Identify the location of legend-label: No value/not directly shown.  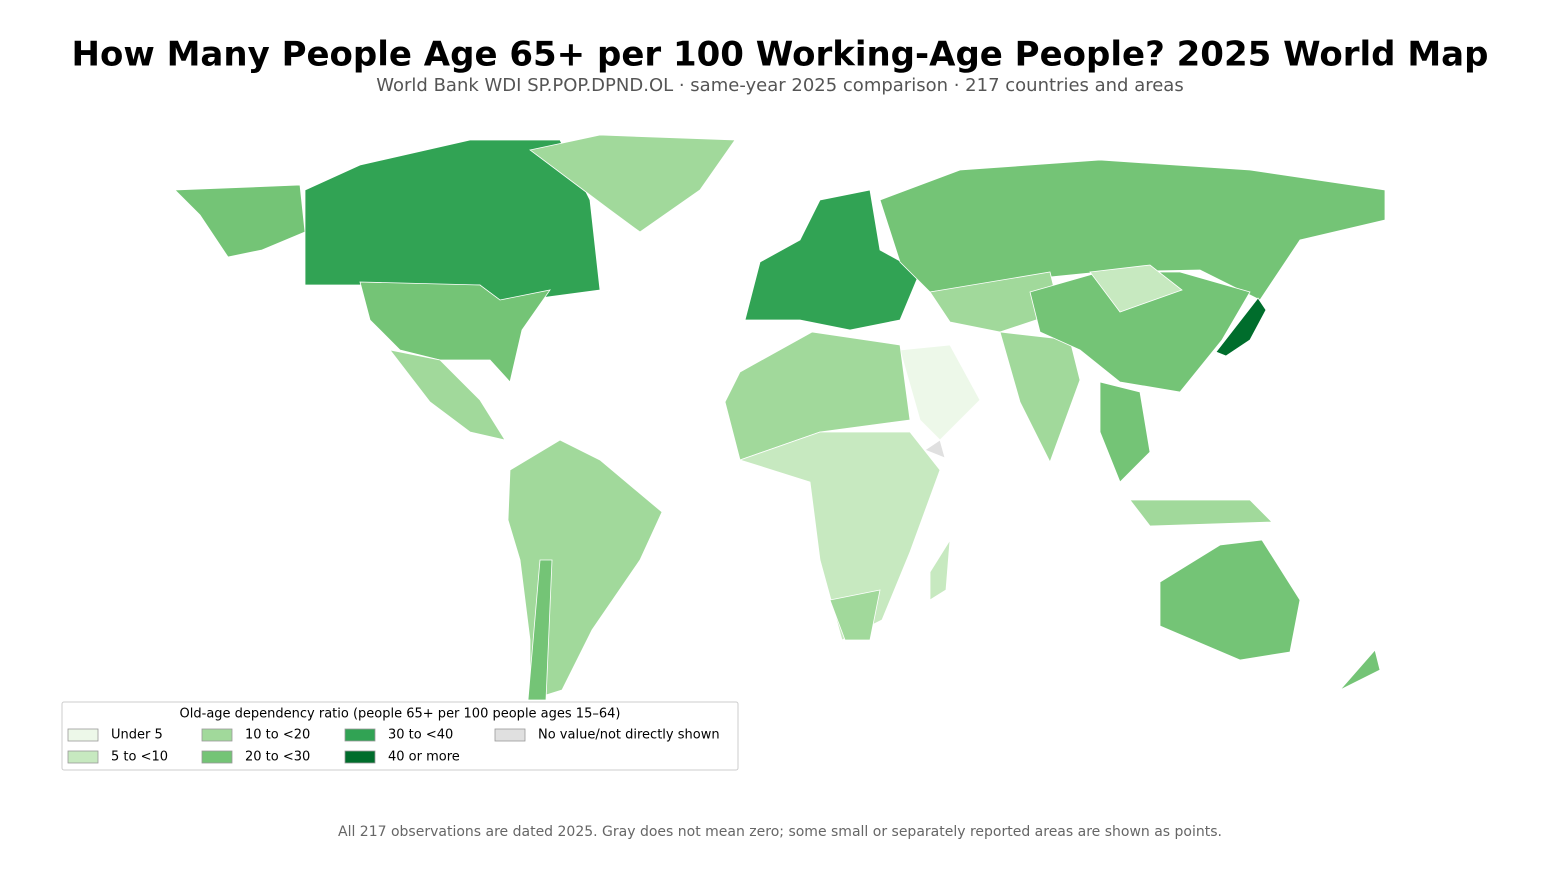
(629, 735).